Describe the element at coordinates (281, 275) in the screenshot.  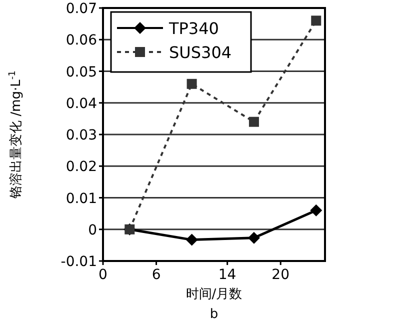
I see `x-tick-label: 20` at that location.